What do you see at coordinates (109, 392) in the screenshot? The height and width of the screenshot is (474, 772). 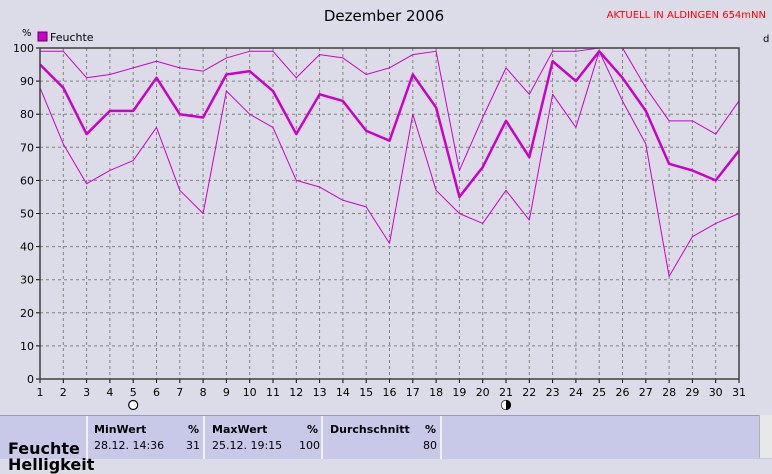 I see `x-tick-label: 4` at bounding box center [109, 392].